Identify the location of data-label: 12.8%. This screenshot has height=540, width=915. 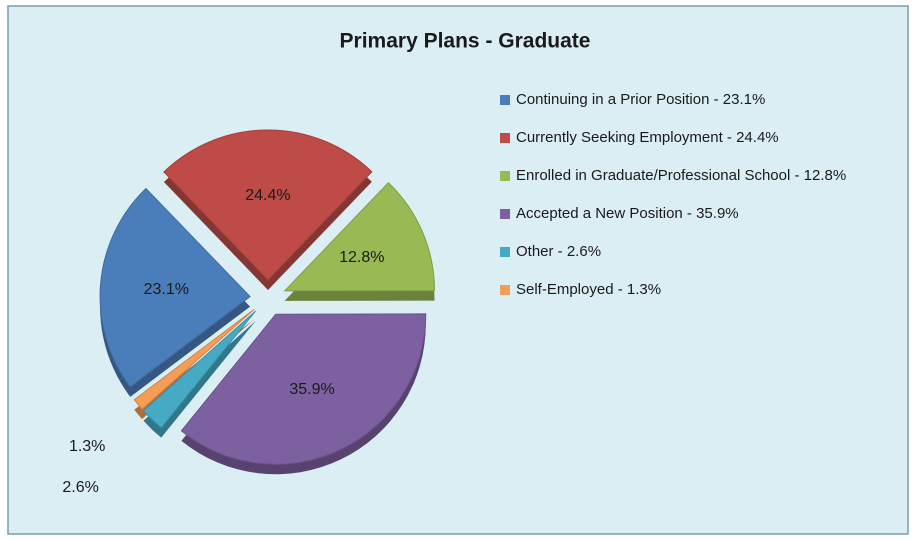
(361, 257).